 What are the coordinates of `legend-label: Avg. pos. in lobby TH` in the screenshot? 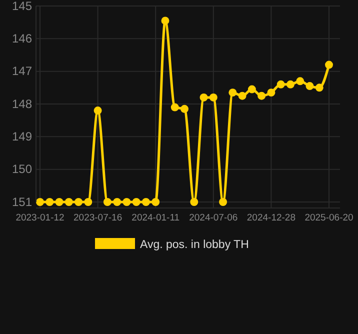 It's located at (194, 245).